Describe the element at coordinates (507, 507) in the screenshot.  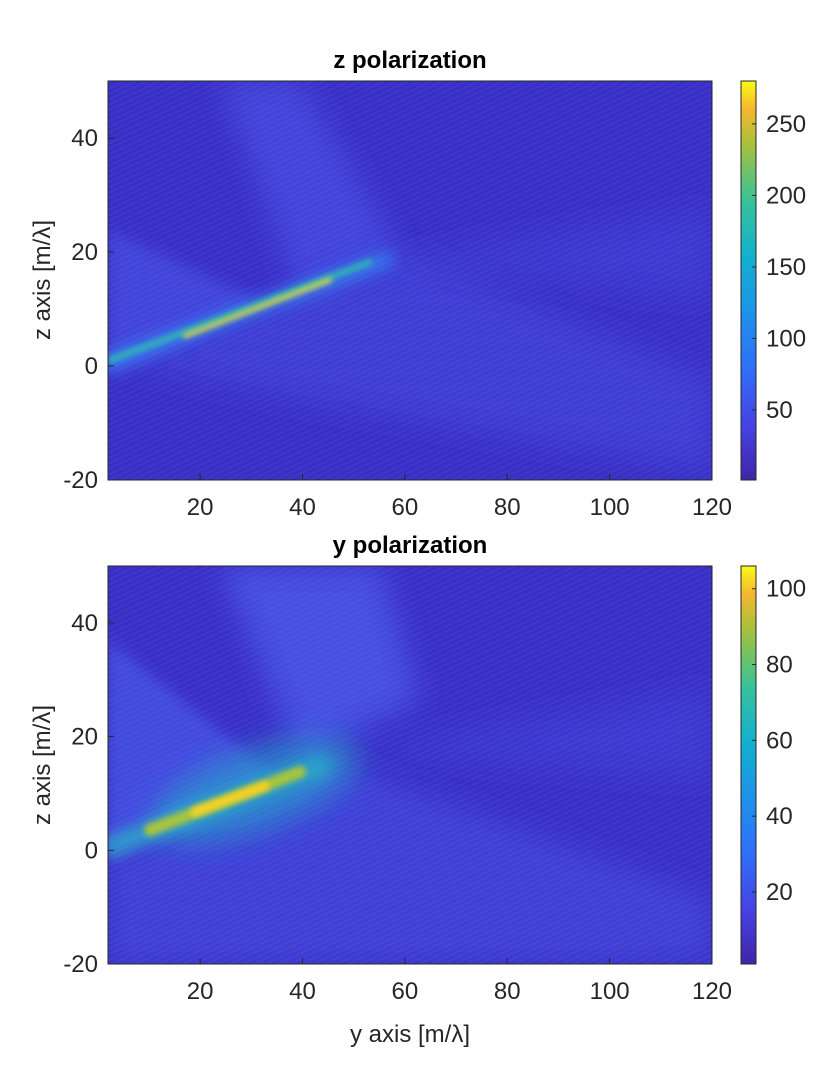
I see `top-x-tick-label: 80` at that location.